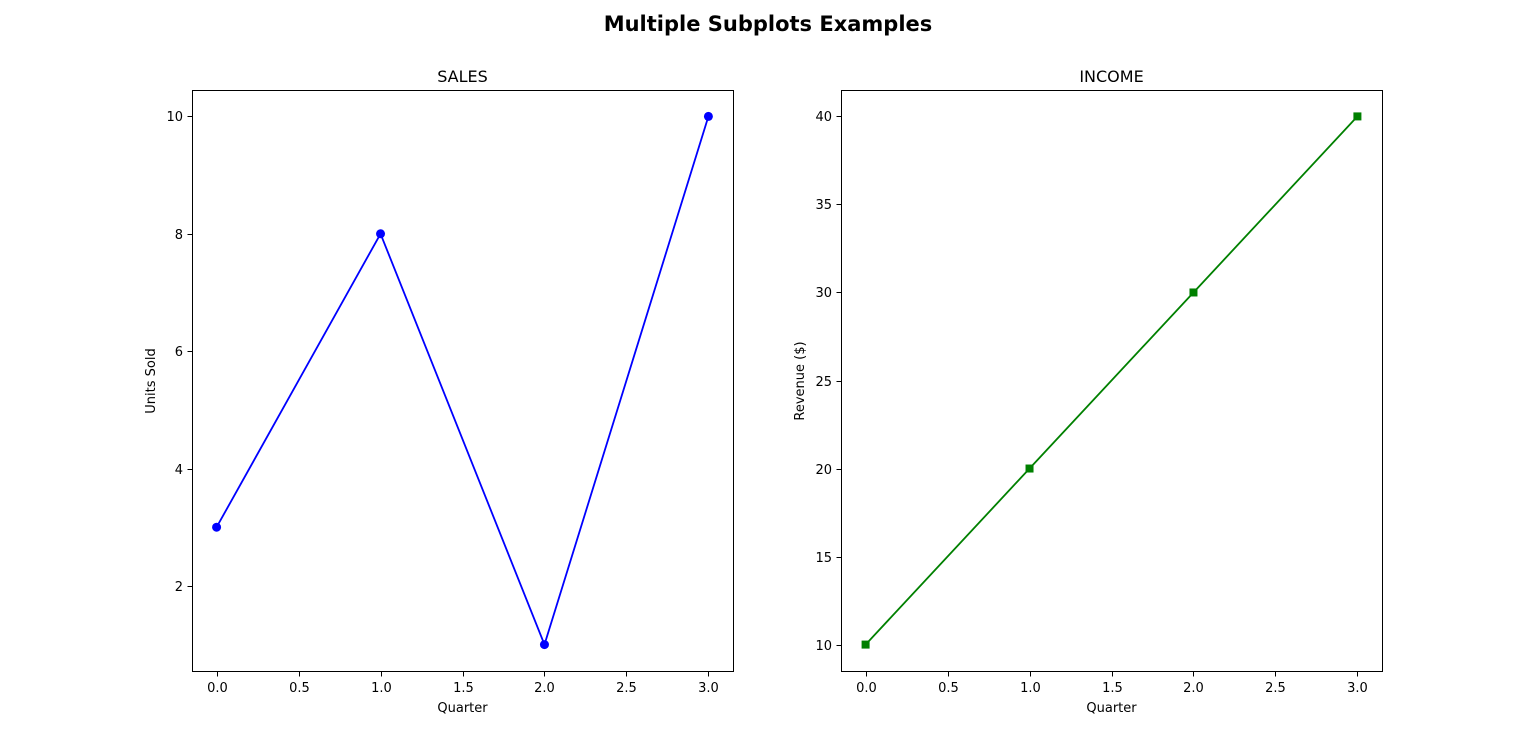 This screenshot has width=1536, height=754. Describe the element at coordinates (299, 688) in the screenshot. I see `sales-x-tick-label: 0.5` at that location.